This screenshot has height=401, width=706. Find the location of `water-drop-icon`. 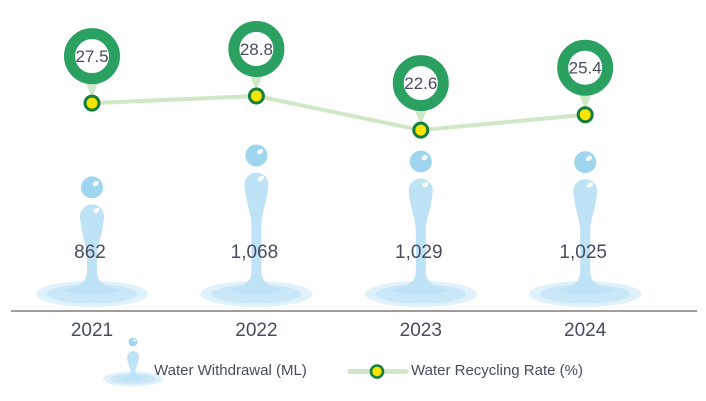

water-drop-icon is located at coordinates (133, 362).